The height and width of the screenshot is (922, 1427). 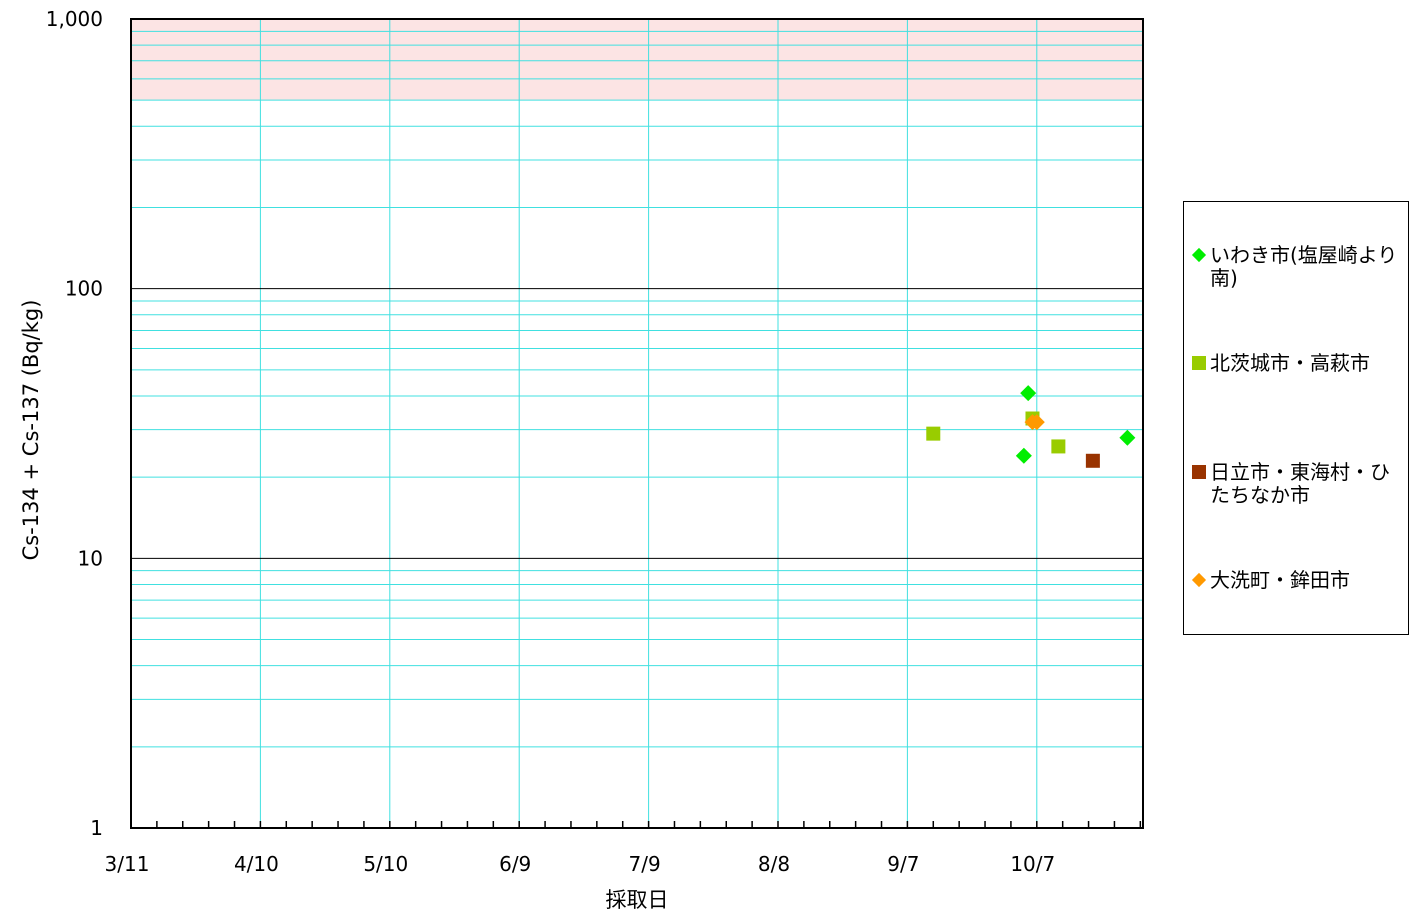 What do you see at coordinates (636, 824) in the screenshot?
I see `x-axis-tick-marks` at bounding box center [636, 824].